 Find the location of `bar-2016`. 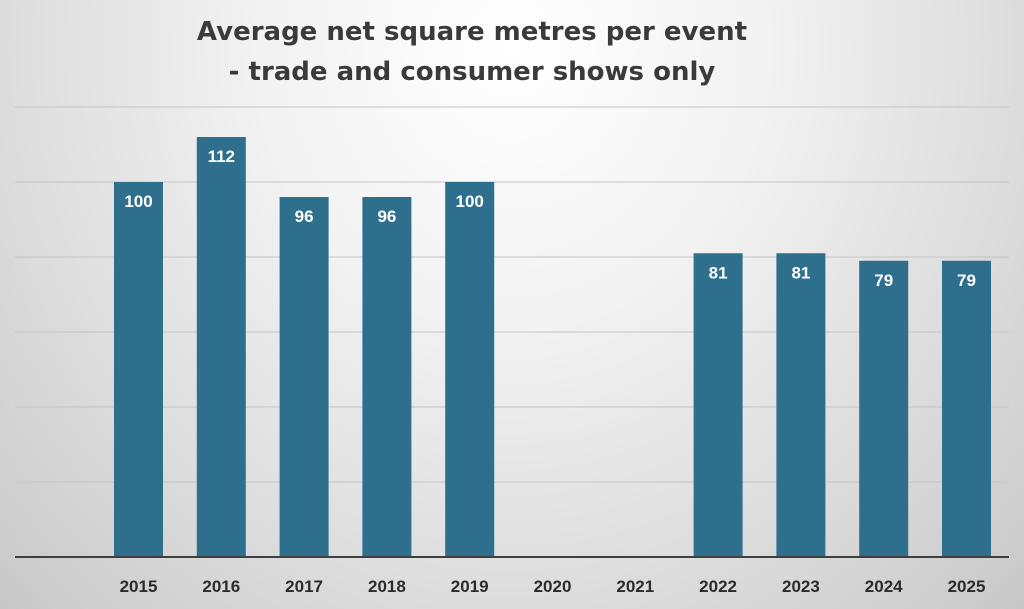

bar-2016 is located at coordinates (221, 347).